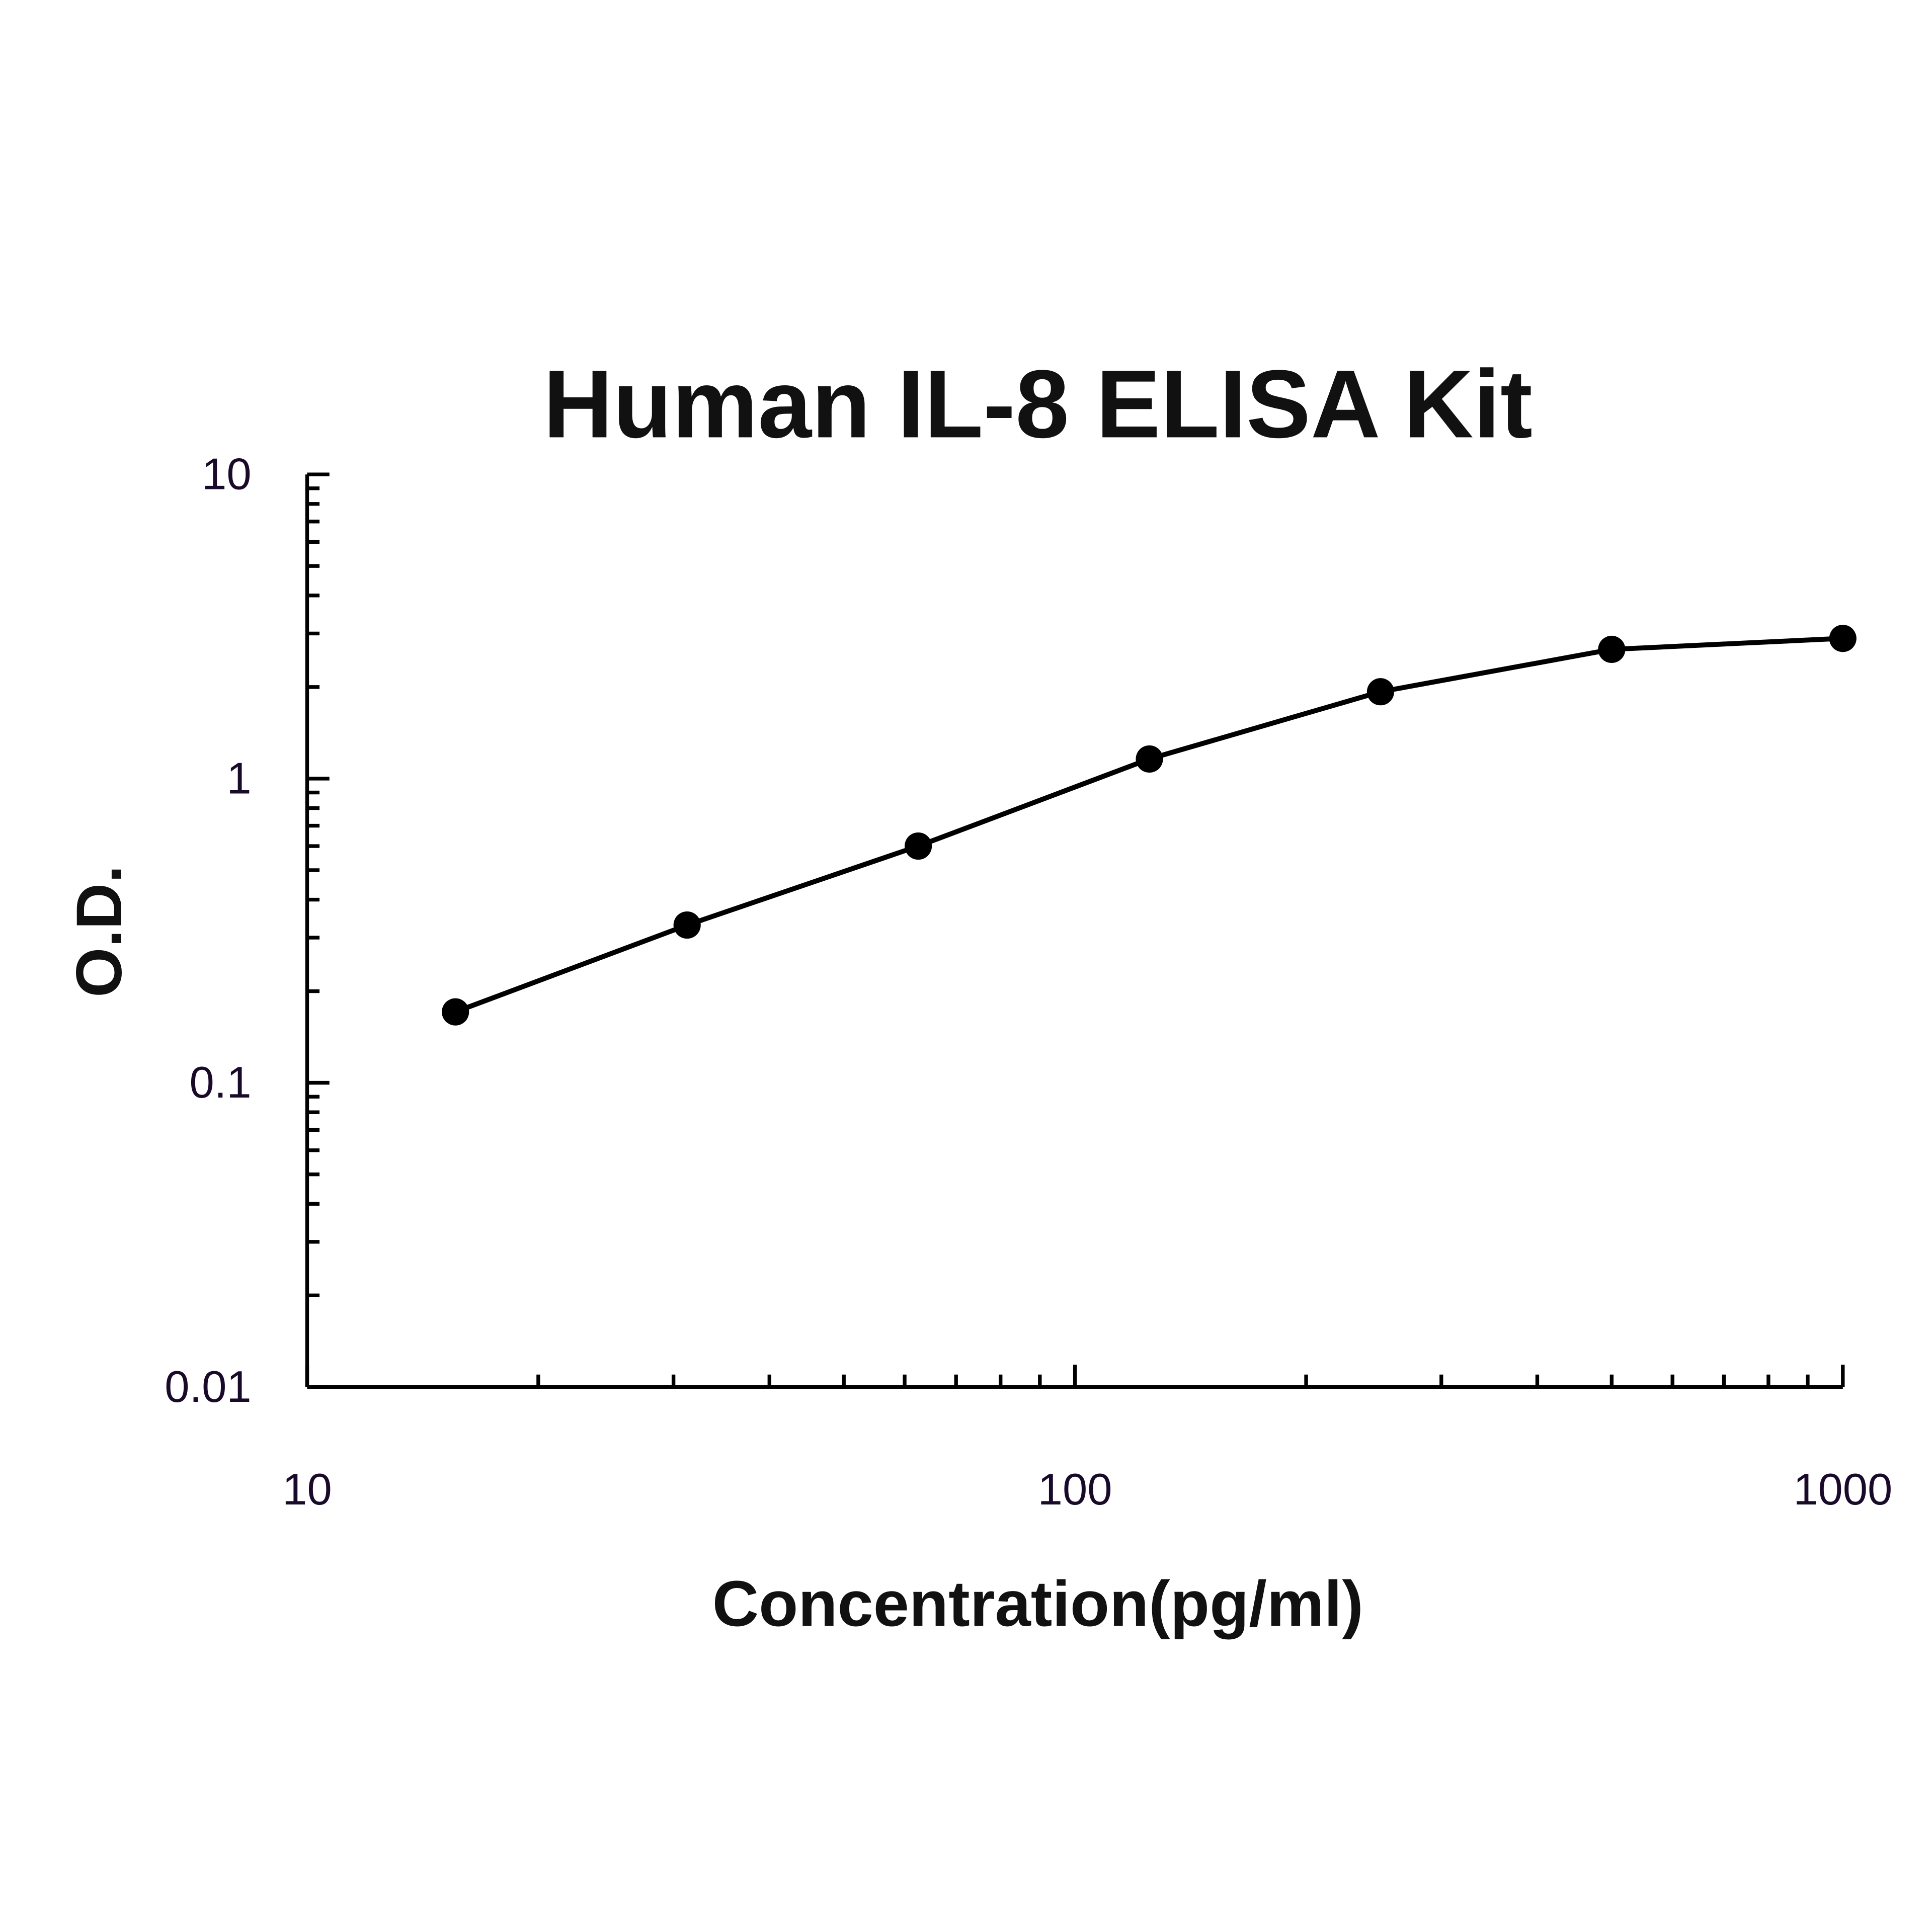 Image resolution: width=1932 pixels, height=1927 pixels. Describe the element at coordinates (227, 474) in the screenshot. I see `y-tick-label: 10` at that location.